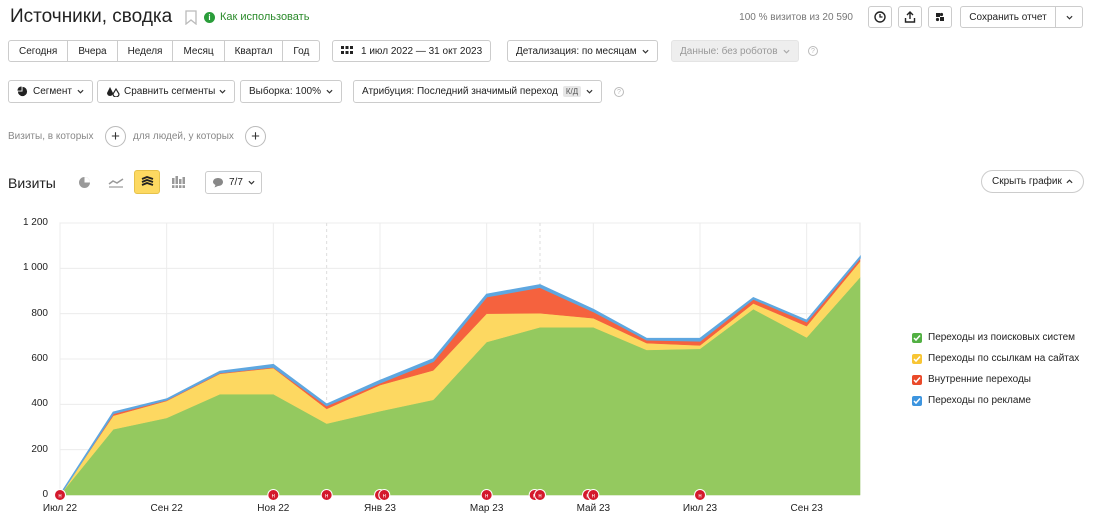 The width and height of the screenshot is (1096, 530). Describe the element at coordinates (178, 182) in the screenshot. I see `bar-chart-type-icon` at that location.